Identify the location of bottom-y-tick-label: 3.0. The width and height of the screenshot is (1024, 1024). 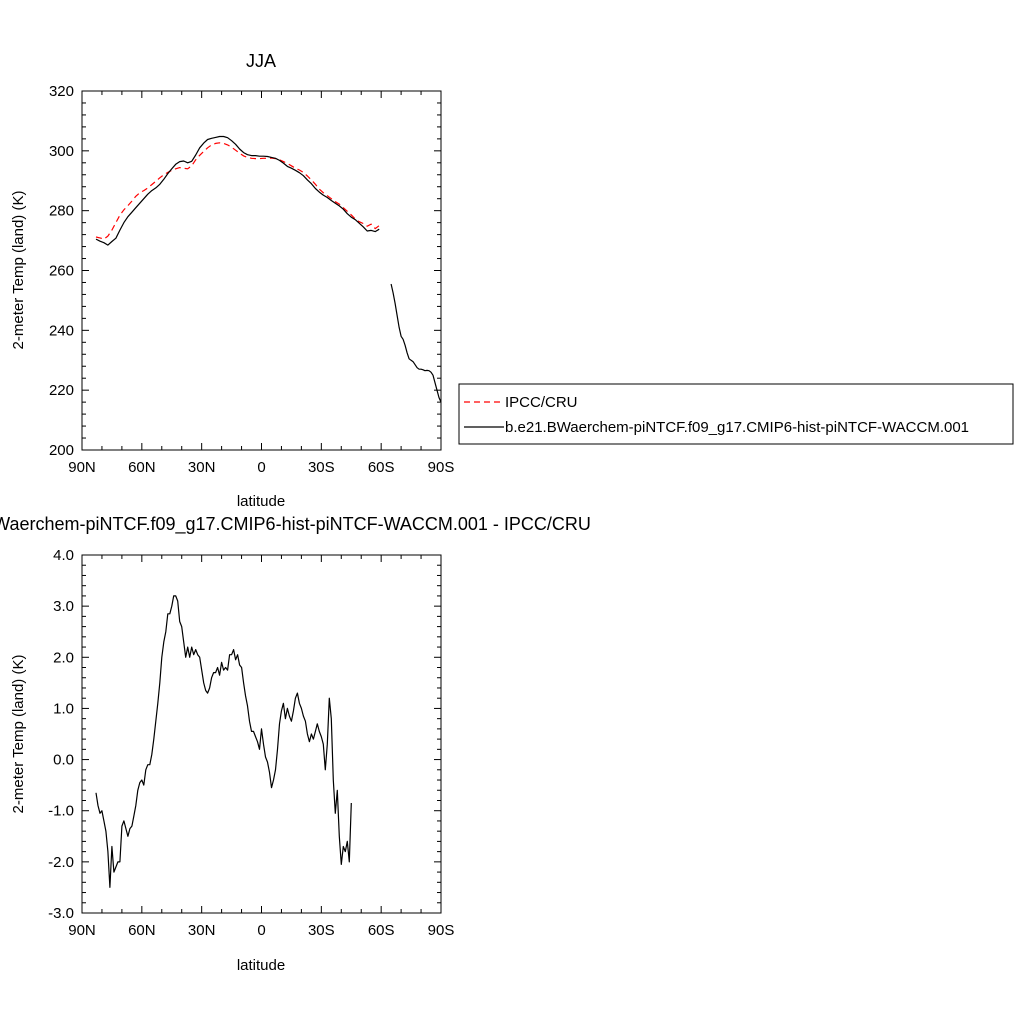
(63, 606).